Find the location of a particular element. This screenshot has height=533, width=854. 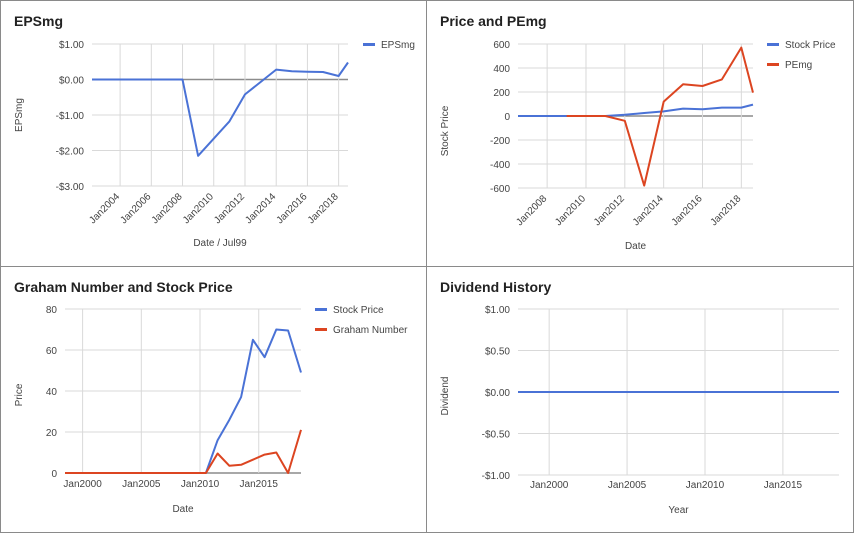

series-line-epsmg is located at coordinates (220, 109).